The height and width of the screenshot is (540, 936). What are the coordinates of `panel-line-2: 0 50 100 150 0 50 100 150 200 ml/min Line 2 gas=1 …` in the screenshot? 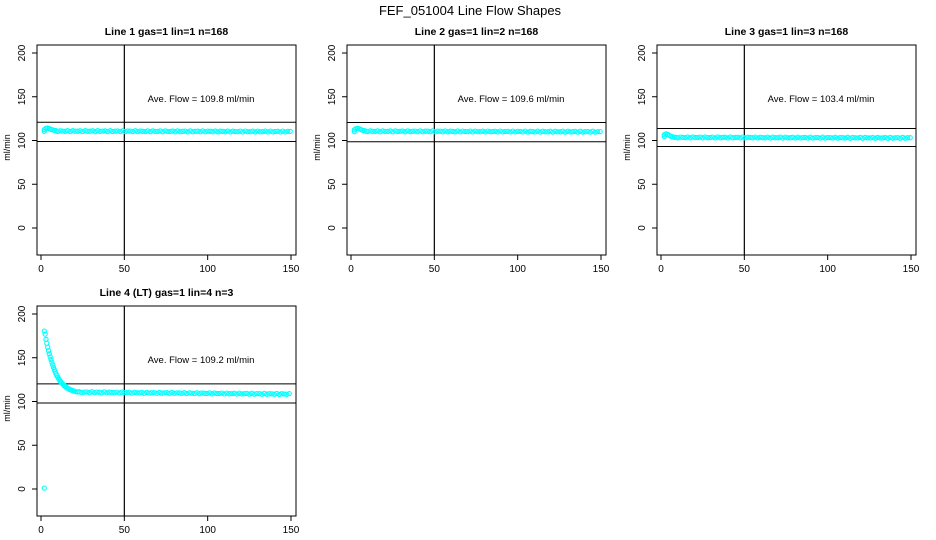 It's located at (461, 150).